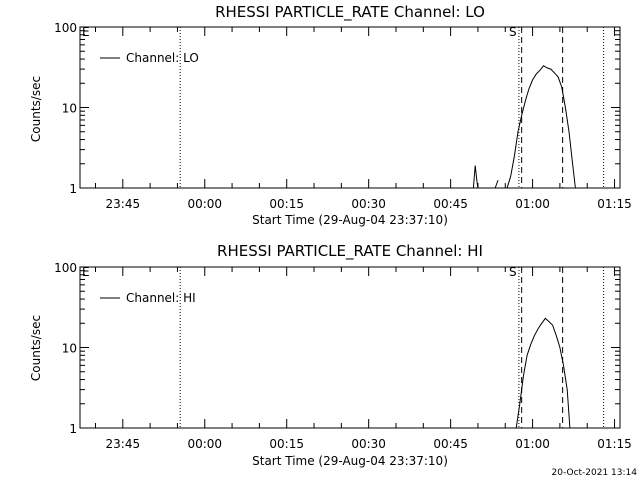 This screenshot has width=640, height=480. Describe the element at coordinates (161, 298) in the screenshot. I see `legend-label: Channel: HI` at that location.